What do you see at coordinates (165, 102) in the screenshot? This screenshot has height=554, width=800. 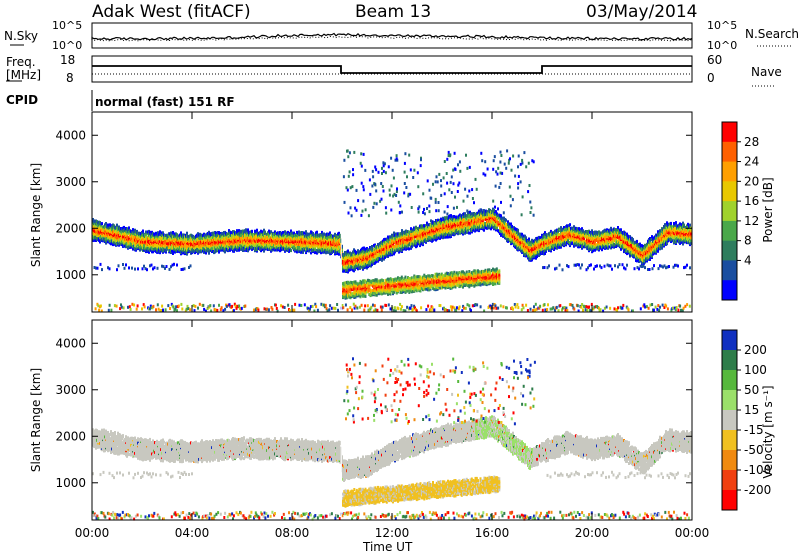 I see `cpid-value: normal (fast) 151 RF` at bounding box center [165, 102].